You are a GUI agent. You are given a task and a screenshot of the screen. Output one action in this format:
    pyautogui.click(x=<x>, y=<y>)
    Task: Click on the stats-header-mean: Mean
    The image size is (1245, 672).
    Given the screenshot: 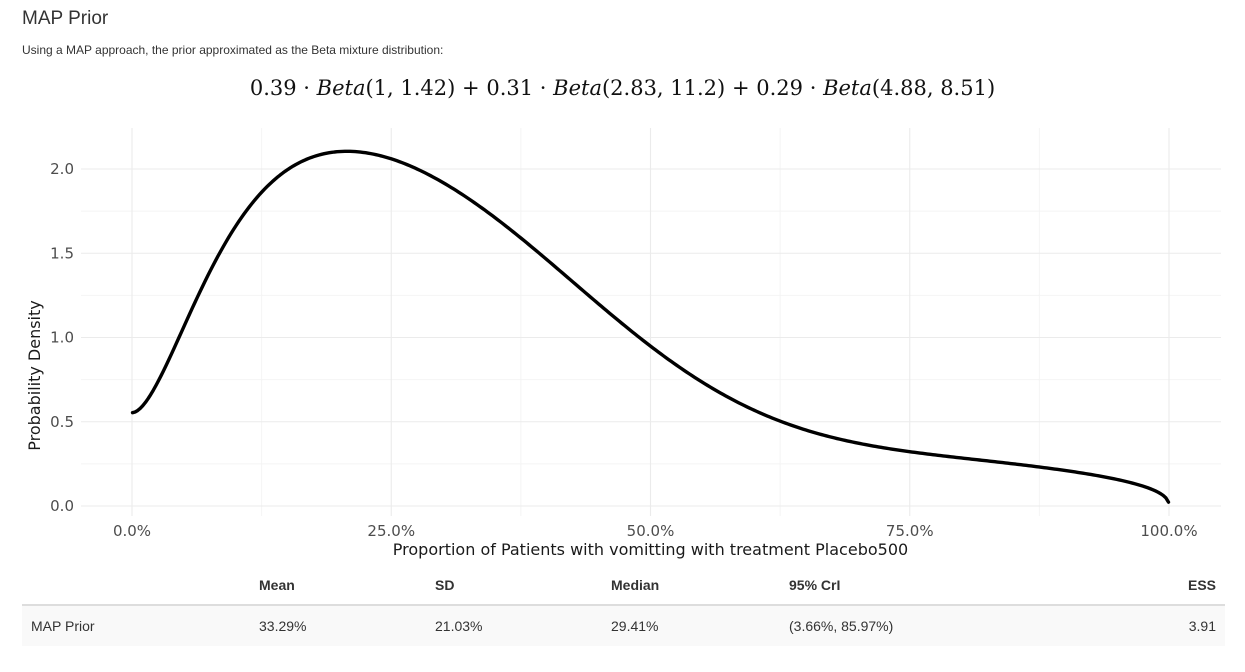 What is the action you would take?
    pyautogui.click(x=347, y=586)
    